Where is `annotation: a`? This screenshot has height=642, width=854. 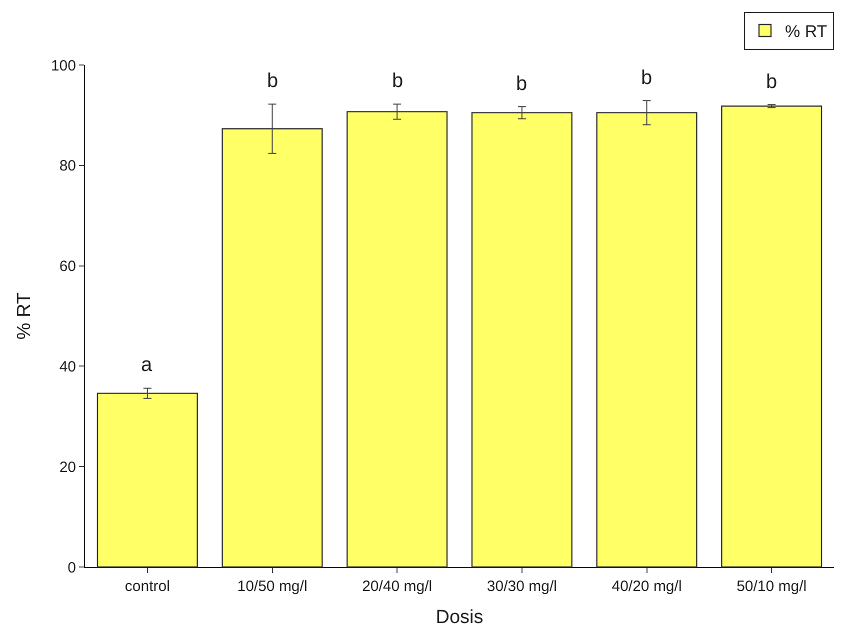 annotation: a is located at coordinates (147, 365).